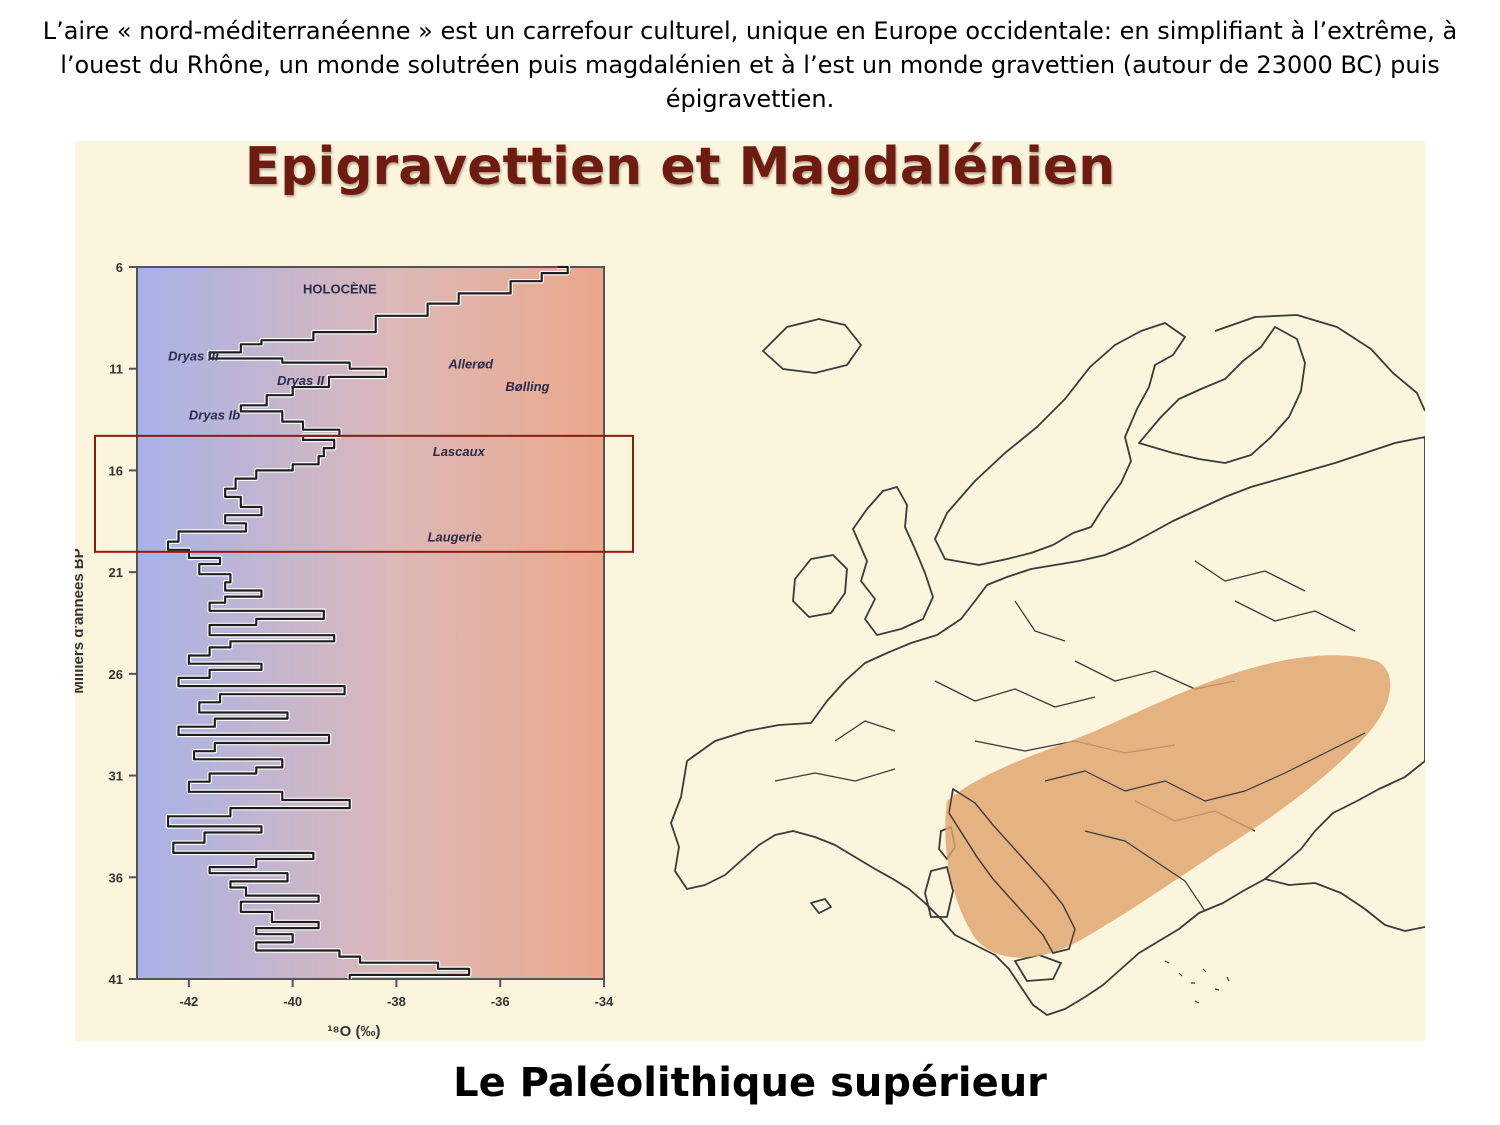 Image resolution: width=1500 pixels, height=1125 pixels. I want to click on great-britain-outline, so click(893, 561).